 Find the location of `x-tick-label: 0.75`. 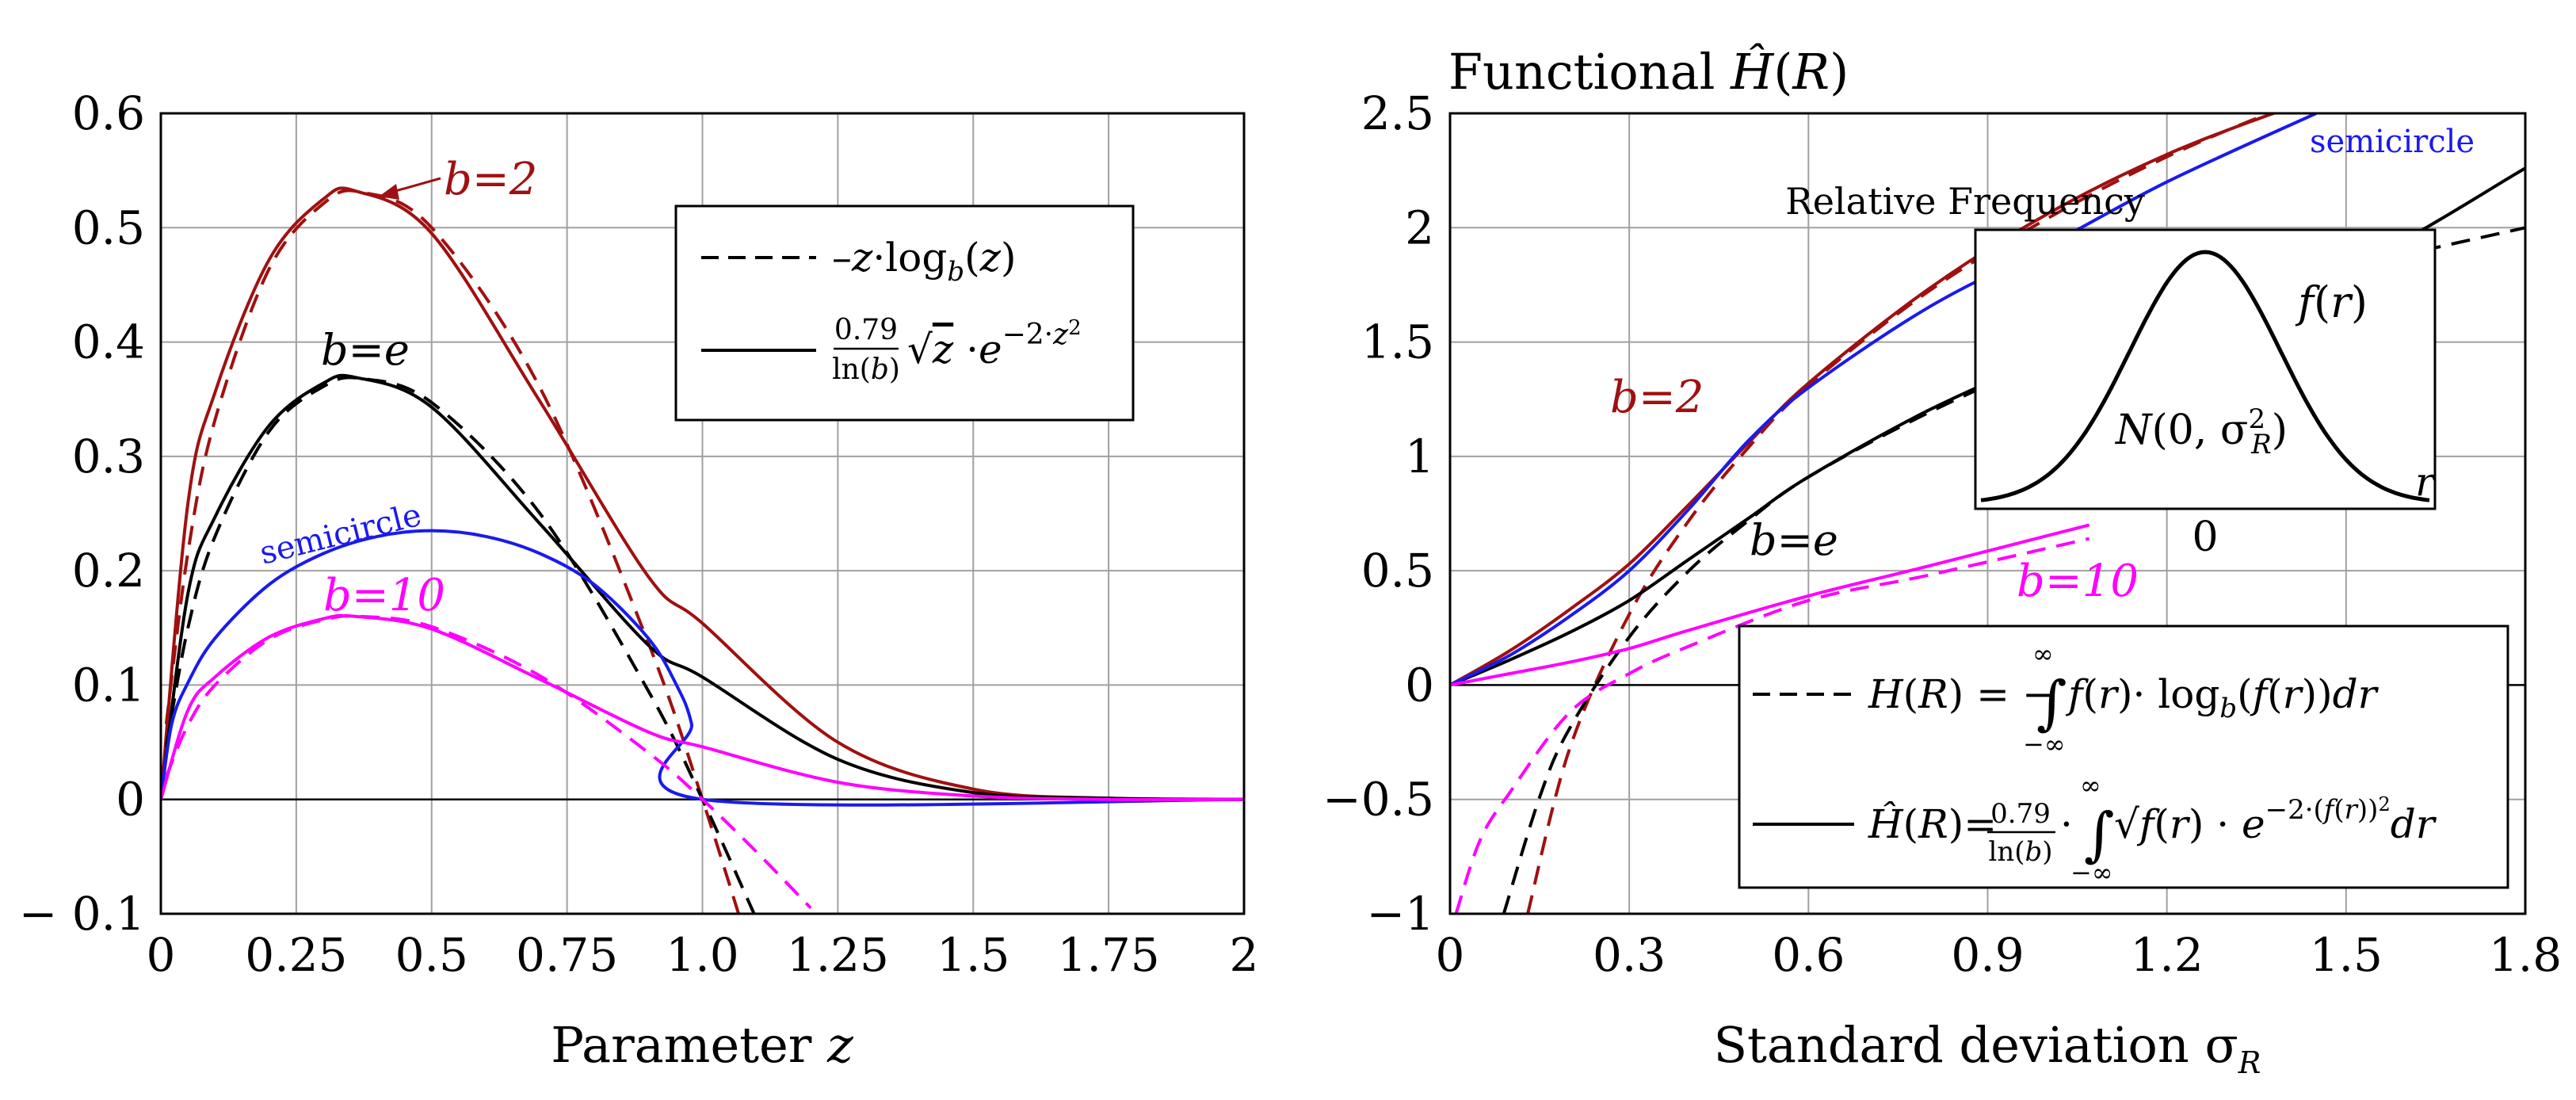

x-tick-label: 0.75 is located at coordinates (567, 955).